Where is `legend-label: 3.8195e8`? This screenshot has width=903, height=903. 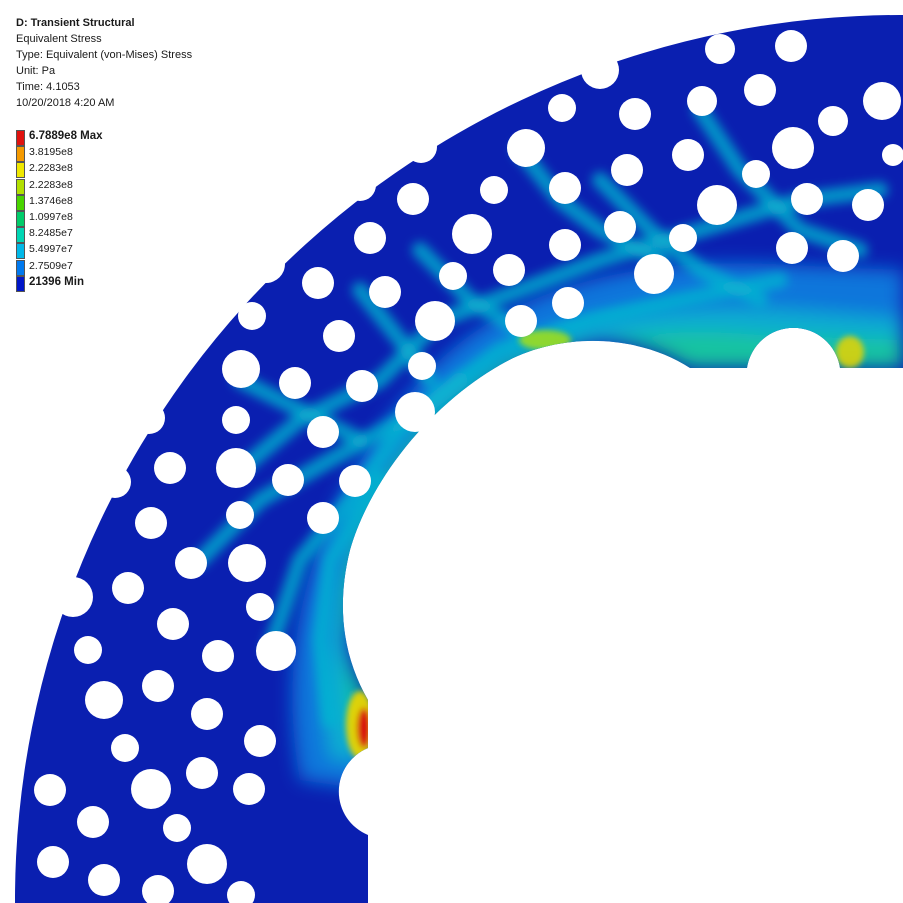
legend-label: 3.8195e8 is located at coordinates (51, 152).